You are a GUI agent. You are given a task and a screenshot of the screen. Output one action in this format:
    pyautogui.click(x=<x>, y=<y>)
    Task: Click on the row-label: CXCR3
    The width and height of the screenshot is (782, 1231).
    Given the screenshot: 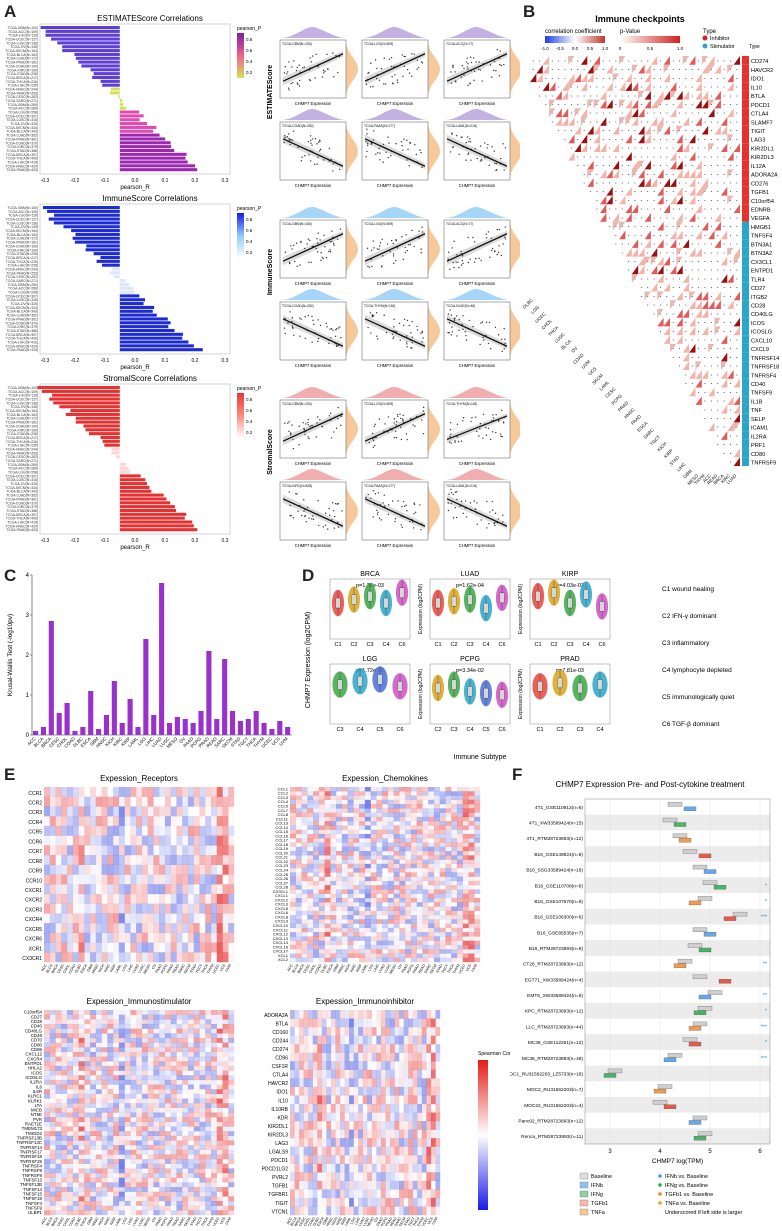 What is the action you would take?
    pyautogui.click(x=33, y=910)
    